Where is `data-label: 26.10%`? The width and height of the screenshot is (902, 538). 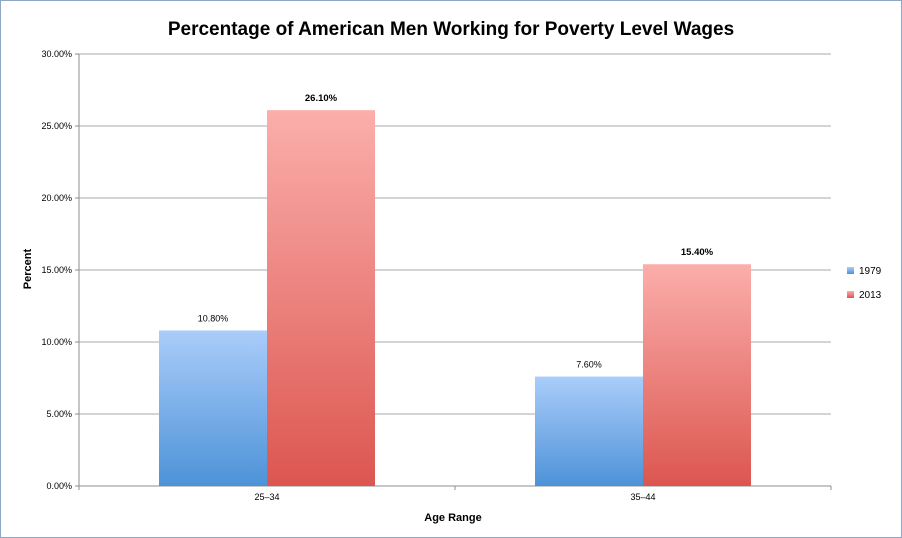 data-label: 26.10% is located at coordinates (321, 98).